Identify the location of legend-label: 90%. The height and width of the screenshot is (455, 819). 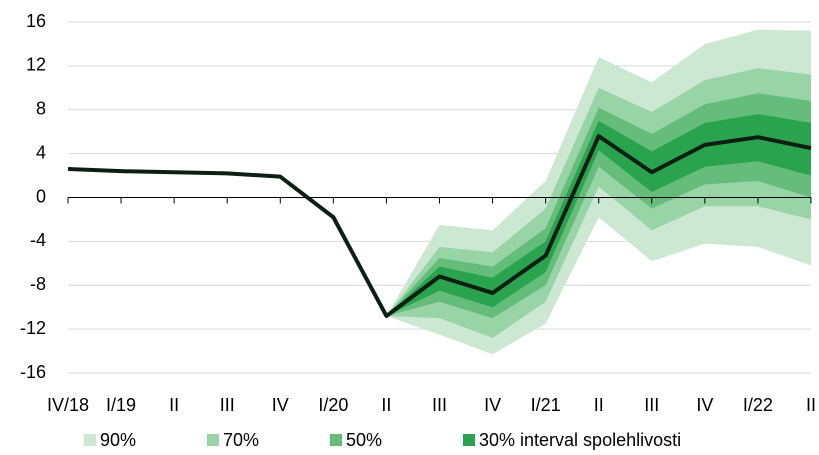
(118, 440).